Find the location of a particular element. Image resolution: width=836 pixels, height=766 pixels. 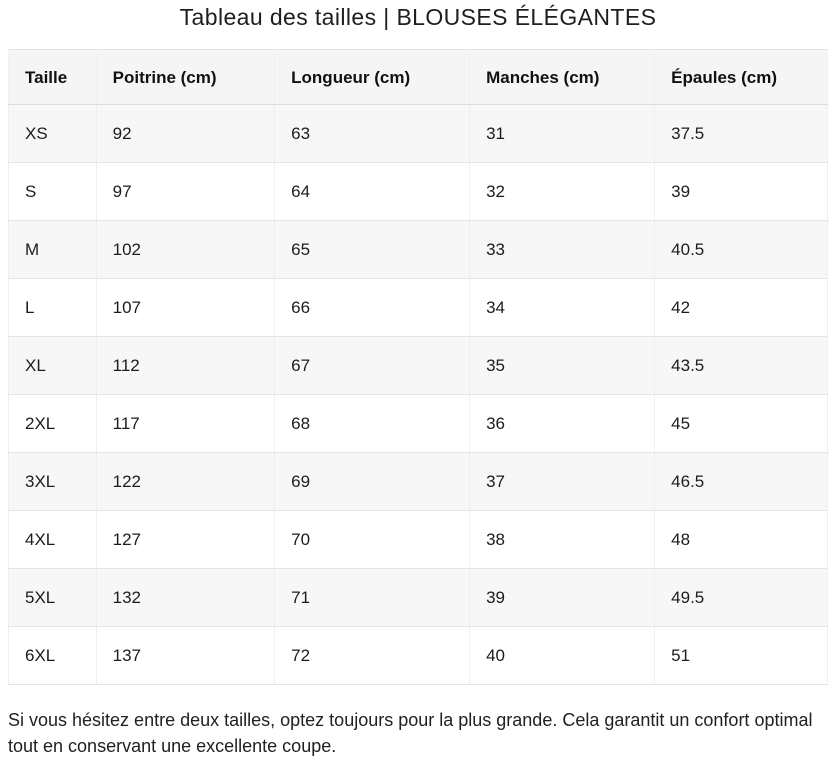

measurement-cell: 36 is located at coordinates (562, 423).